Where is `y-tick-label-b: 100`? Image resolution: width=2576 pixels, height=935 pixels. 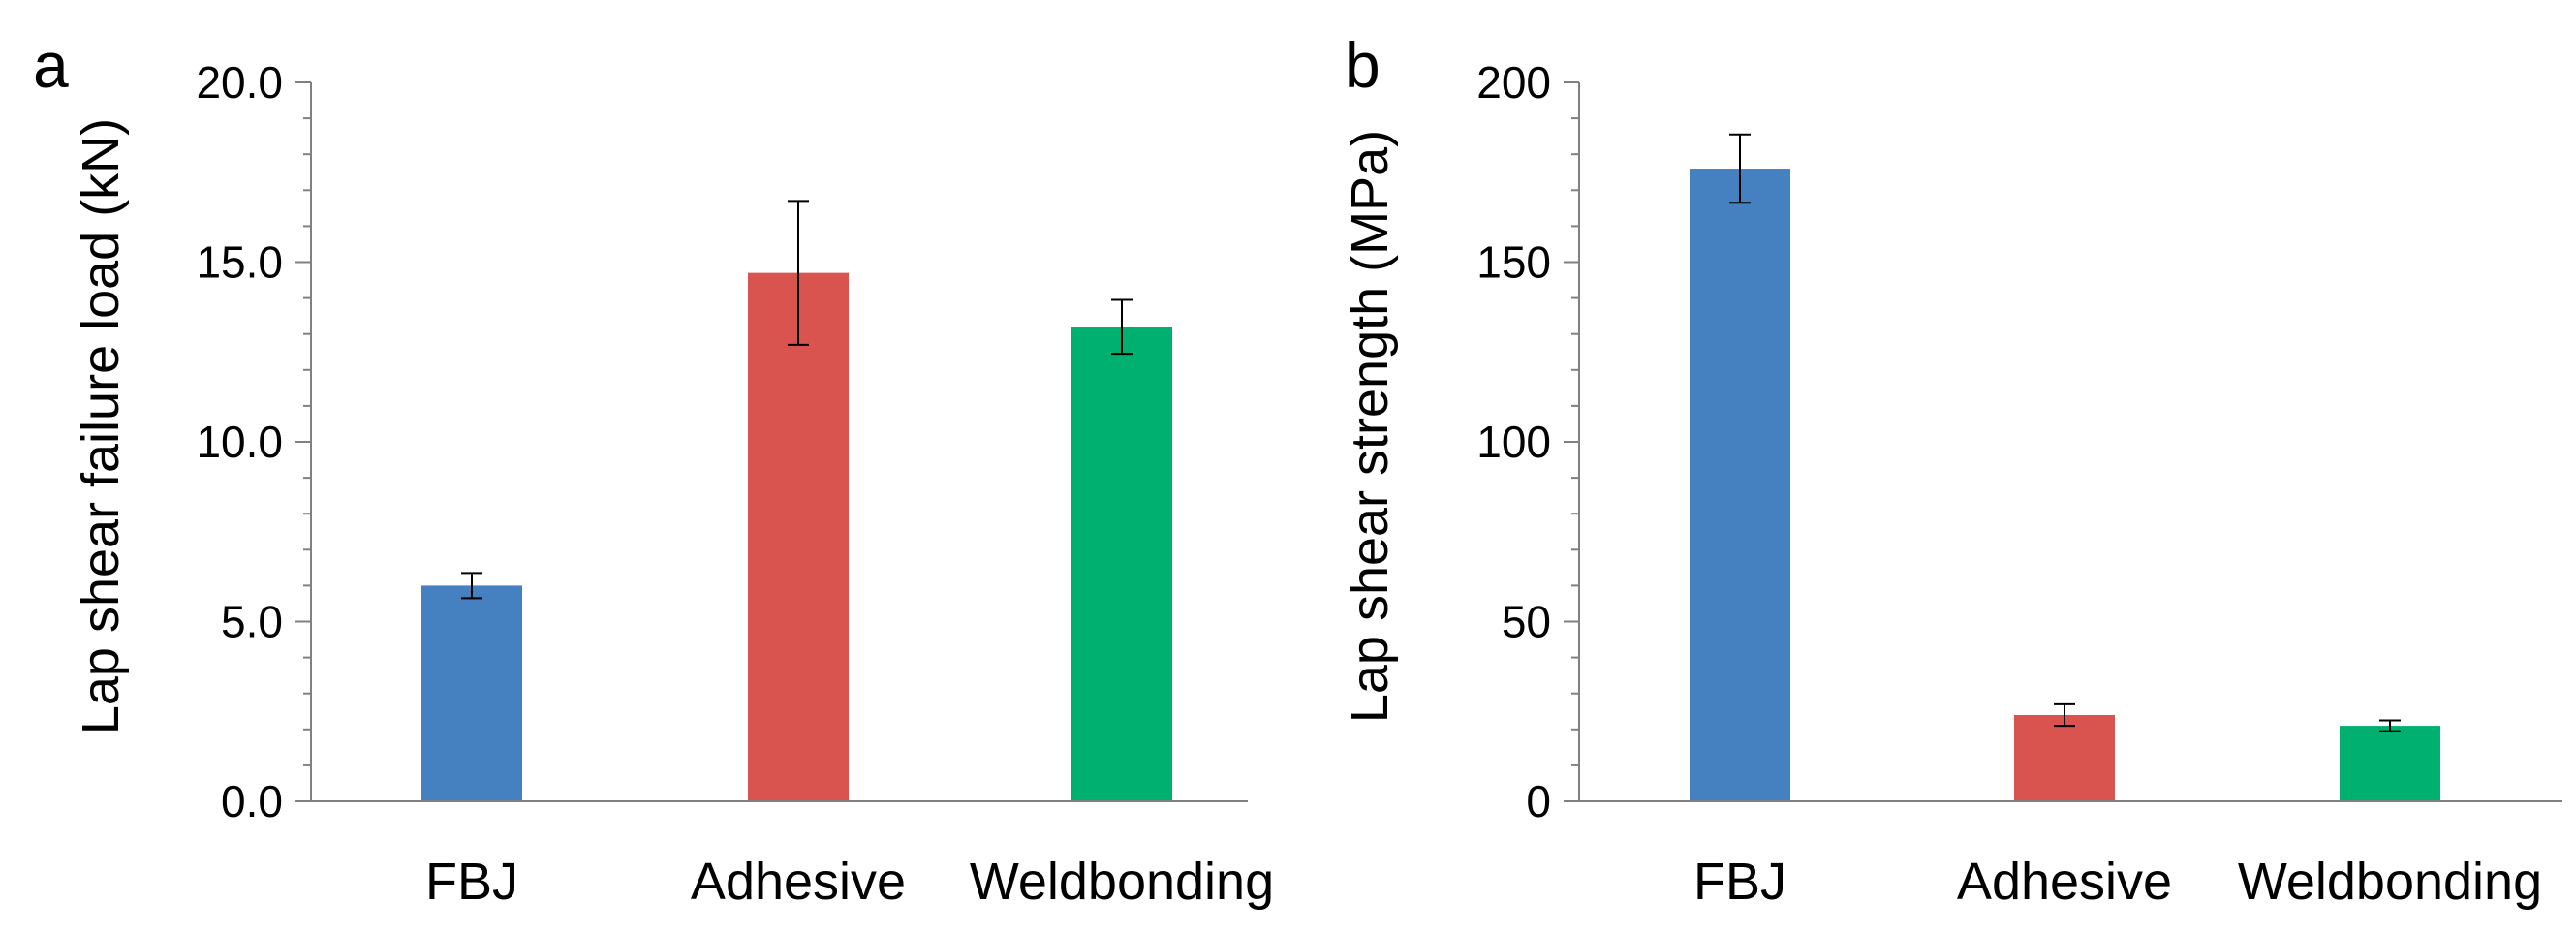 y-tick-label-b: 100 is located at coordinates (1513, 442).